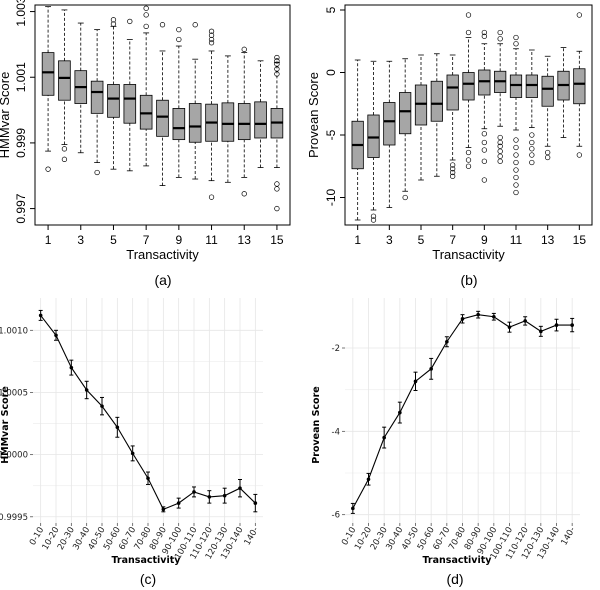 The image size is (600, 590). What do you see at coordinates (468, 117) in the screenshot?
I see `panel-b-plot-area` at bounding box center [468, 117].